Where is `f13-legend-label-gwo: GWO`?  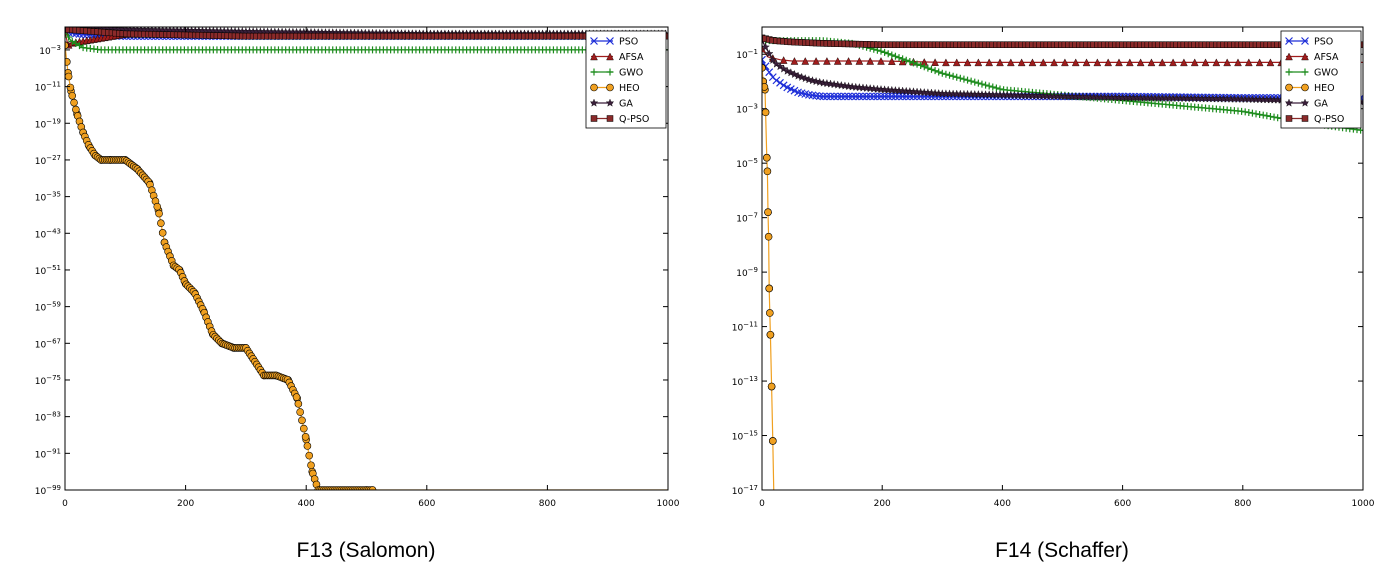
f13-legend-label-gwo: GWO is located at coordinates (631, 73).